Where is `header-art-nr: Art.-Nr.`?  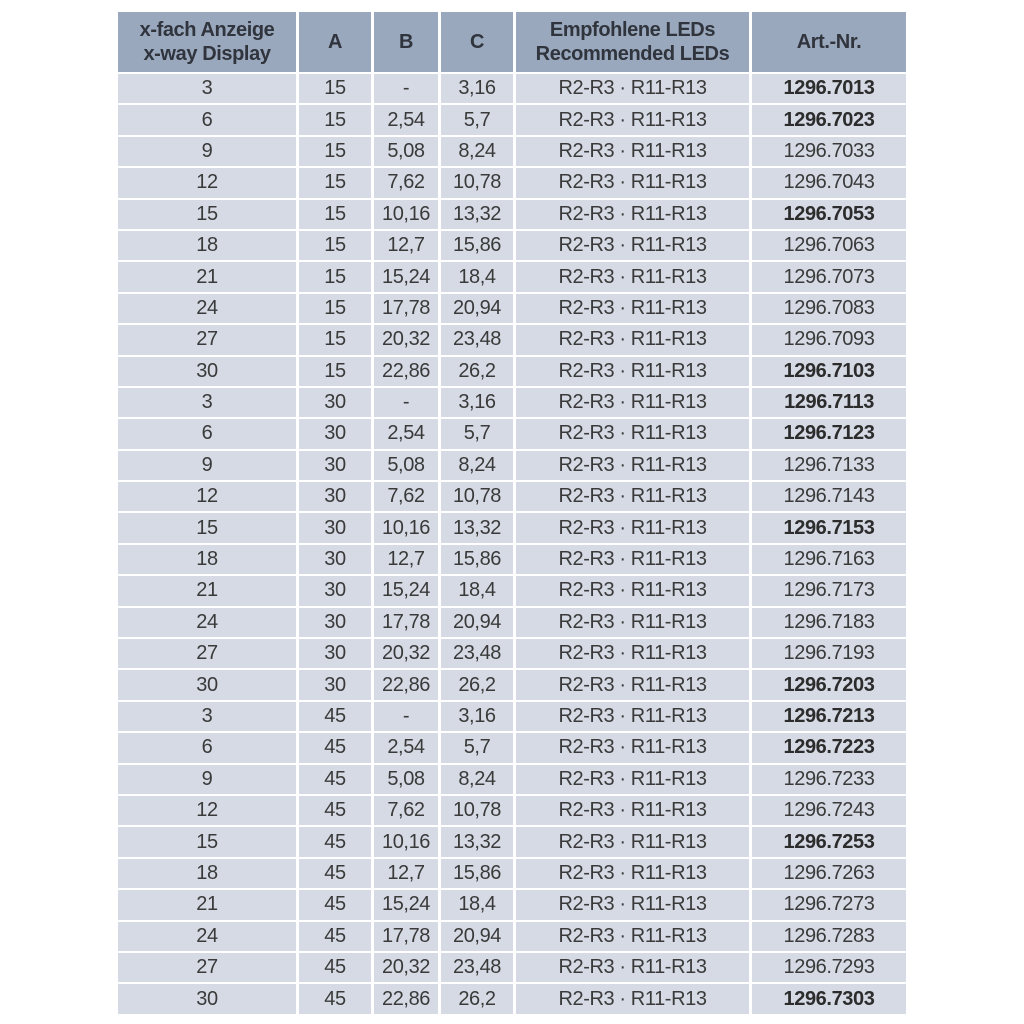
header-art-nr: Art.-Nr. is located at coordinates (829, 42).